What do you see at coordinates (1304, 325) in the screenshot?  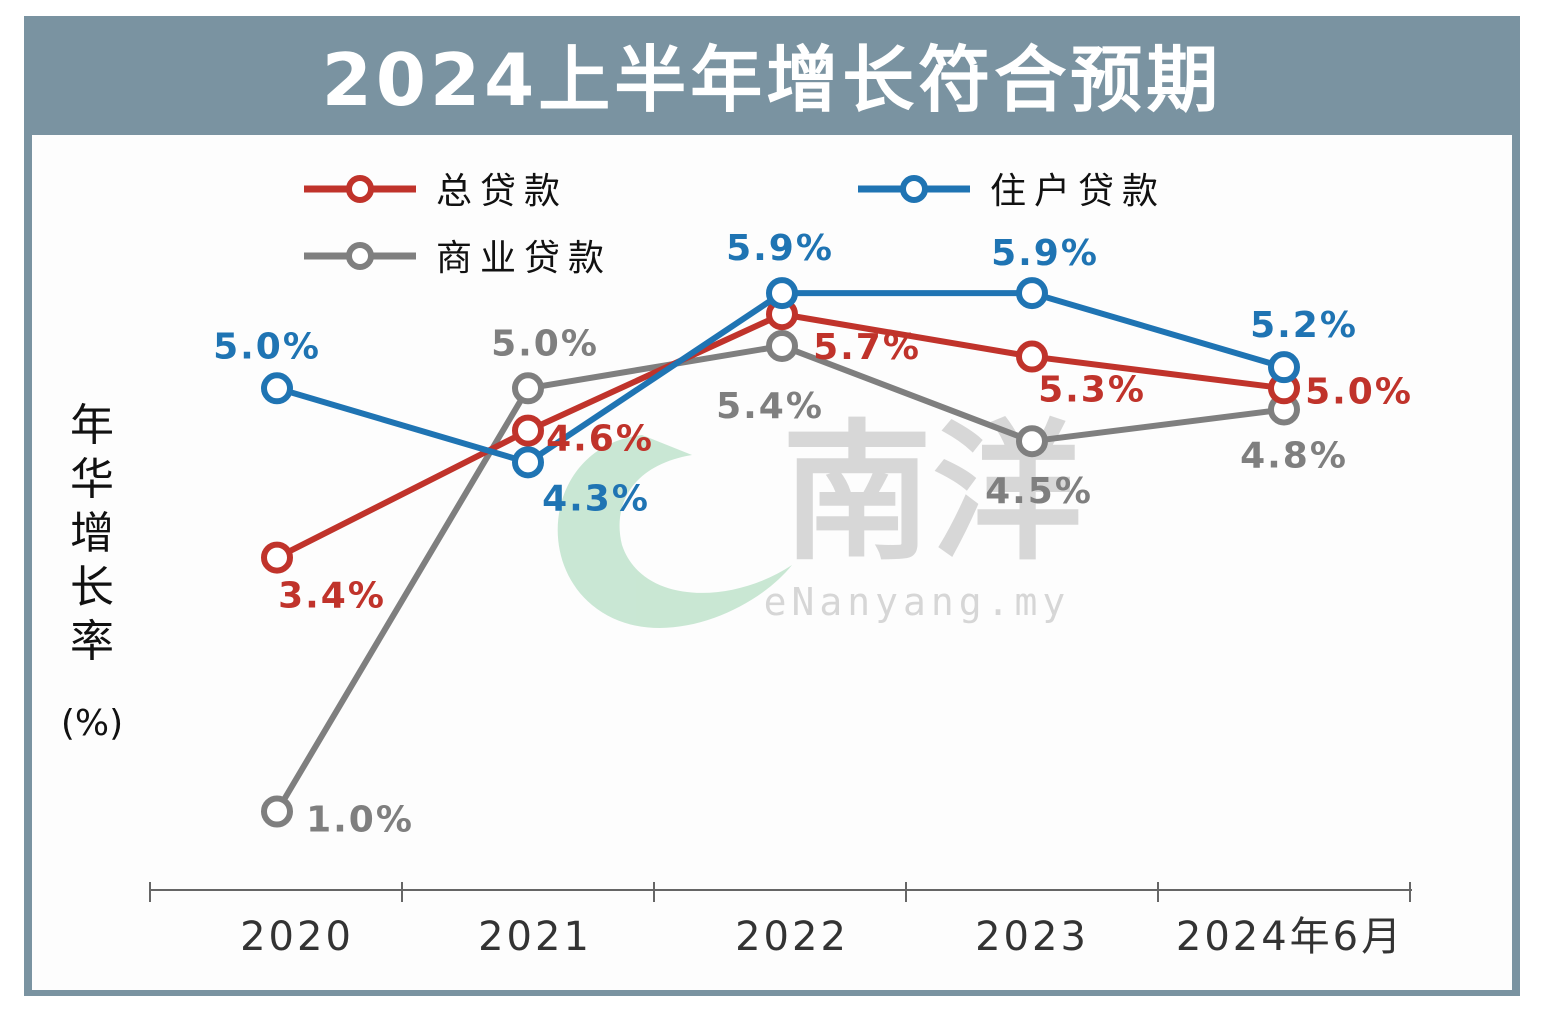 I see `data-label: 5.2%` at bounding box center [1304, 325].